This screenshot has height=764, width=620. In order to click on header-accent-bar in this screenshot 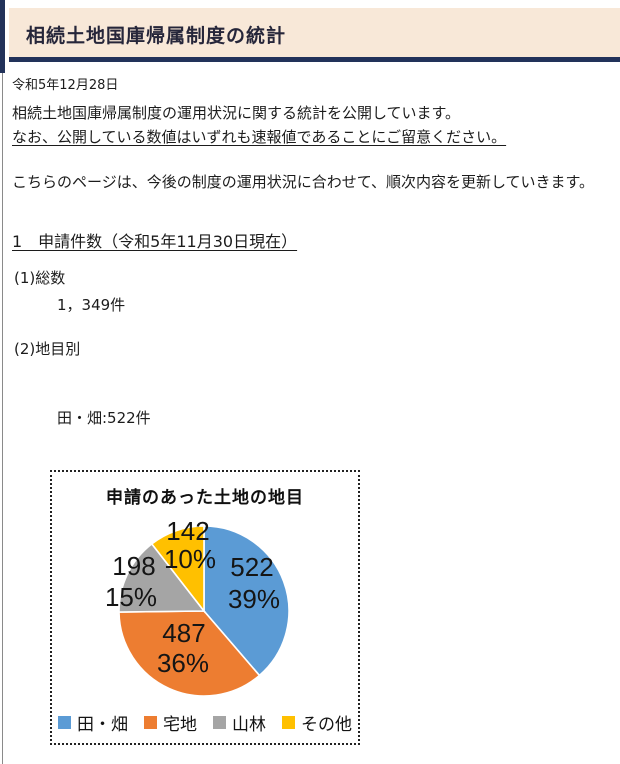, I will do `click(2, 36)`.